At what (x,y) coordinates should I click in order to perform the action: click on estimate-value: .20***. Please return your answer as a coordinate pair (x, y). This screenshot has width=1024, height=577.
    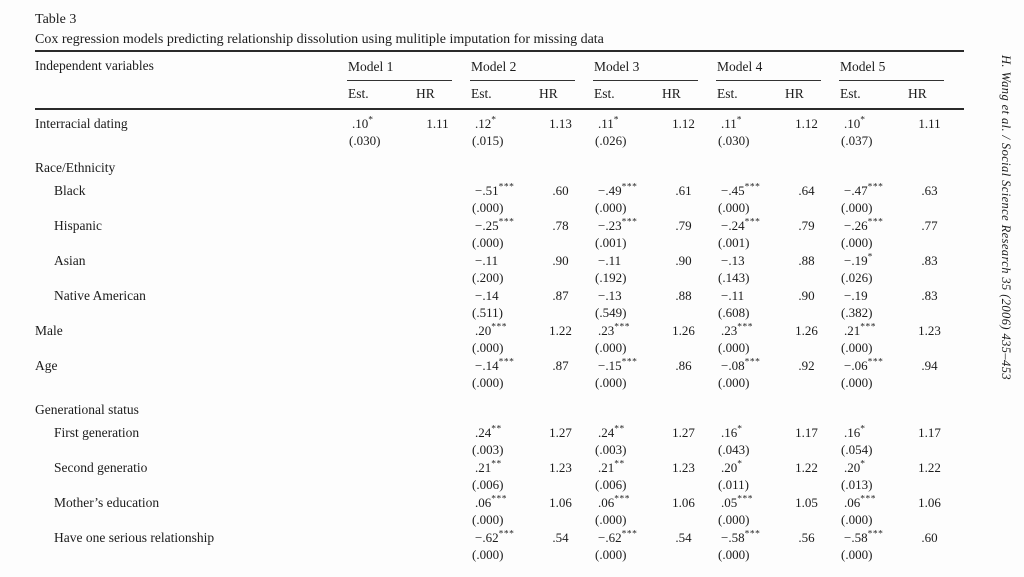
    Looking at the image, I should click on (506, 330).